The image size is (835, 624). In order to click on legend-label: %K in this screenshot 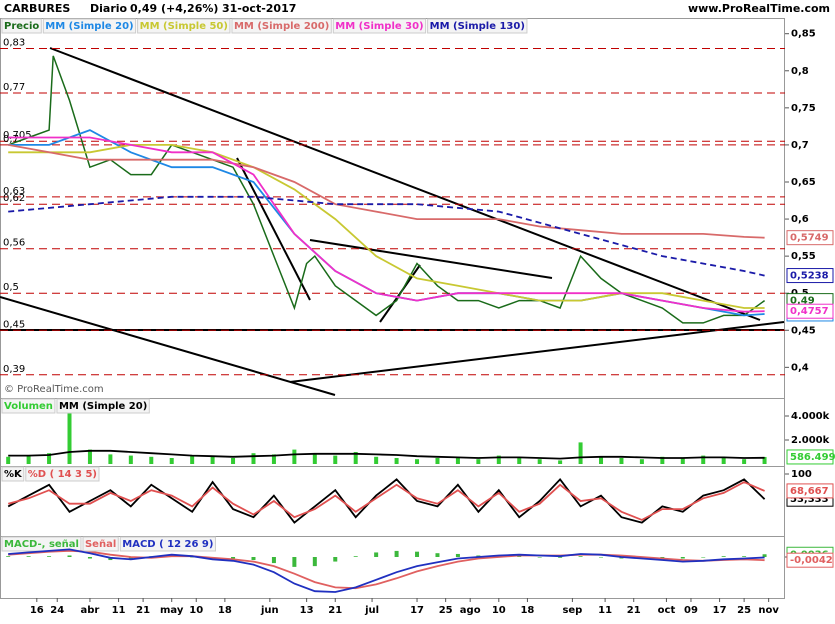, I will do `click(13, 474)`.